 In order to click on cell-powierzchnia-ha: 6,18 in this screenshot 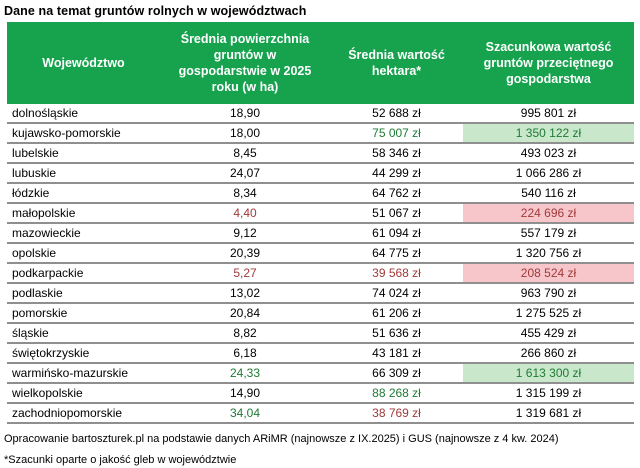, I will do `click(245, 353)`.